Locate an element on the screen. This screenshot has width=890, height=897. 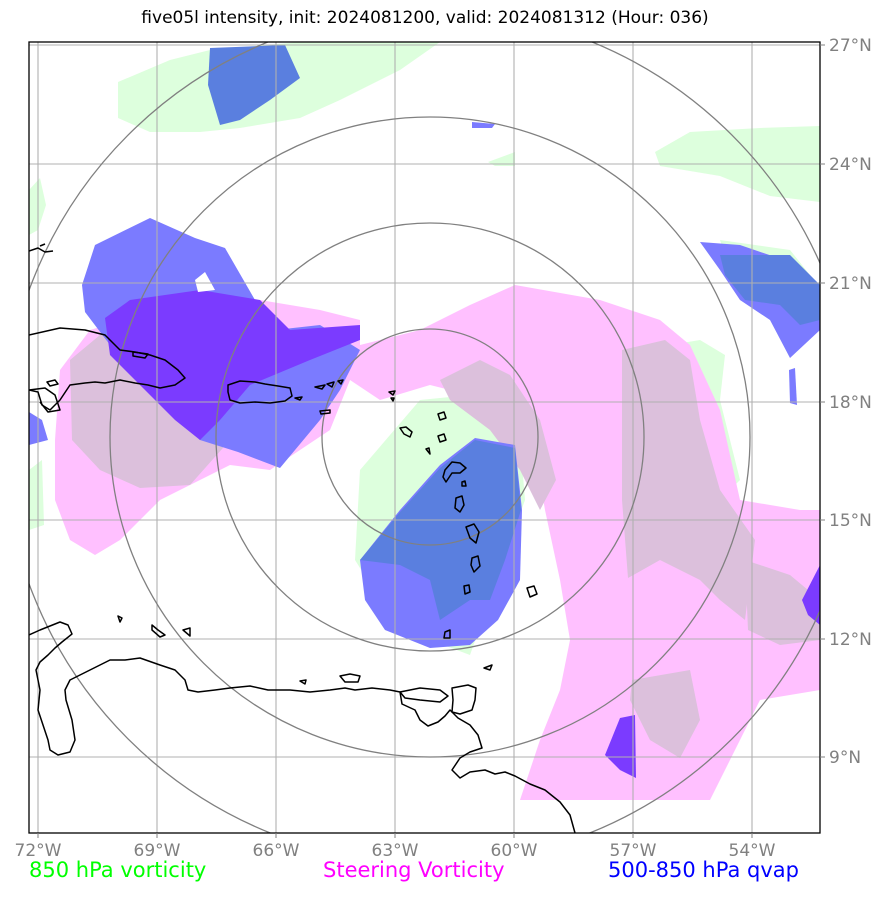
tobago is located at coordinates (488, 667).